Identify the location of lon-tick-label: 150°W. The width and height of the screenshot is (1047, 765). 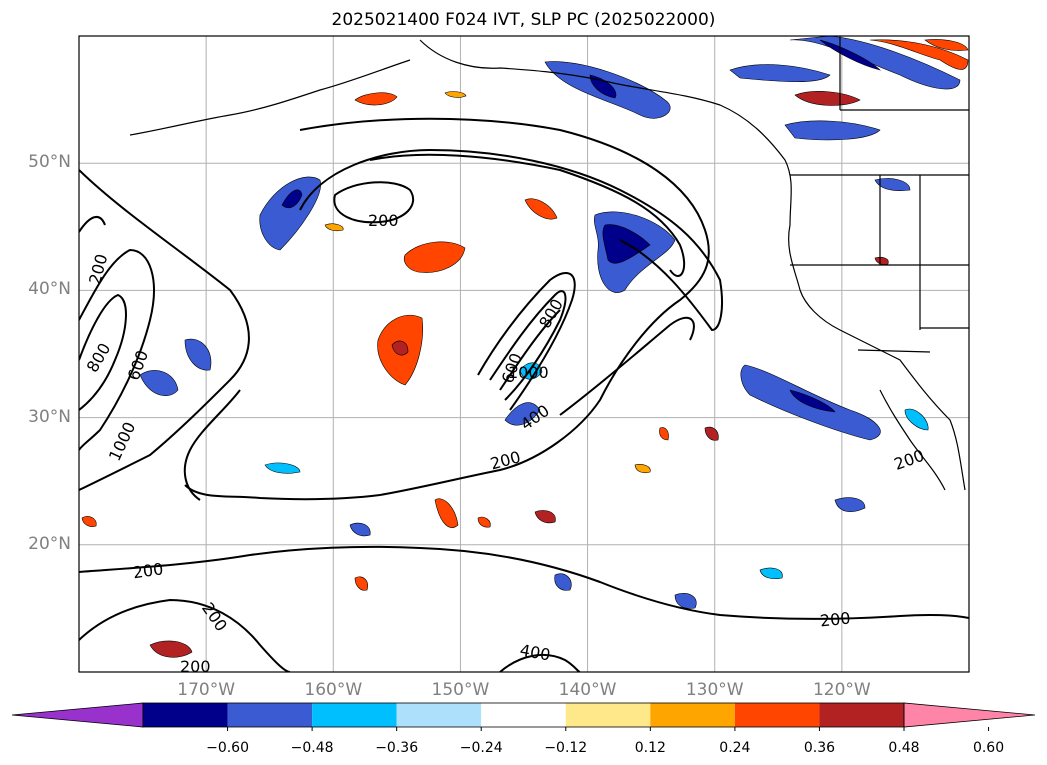
(460, 690).